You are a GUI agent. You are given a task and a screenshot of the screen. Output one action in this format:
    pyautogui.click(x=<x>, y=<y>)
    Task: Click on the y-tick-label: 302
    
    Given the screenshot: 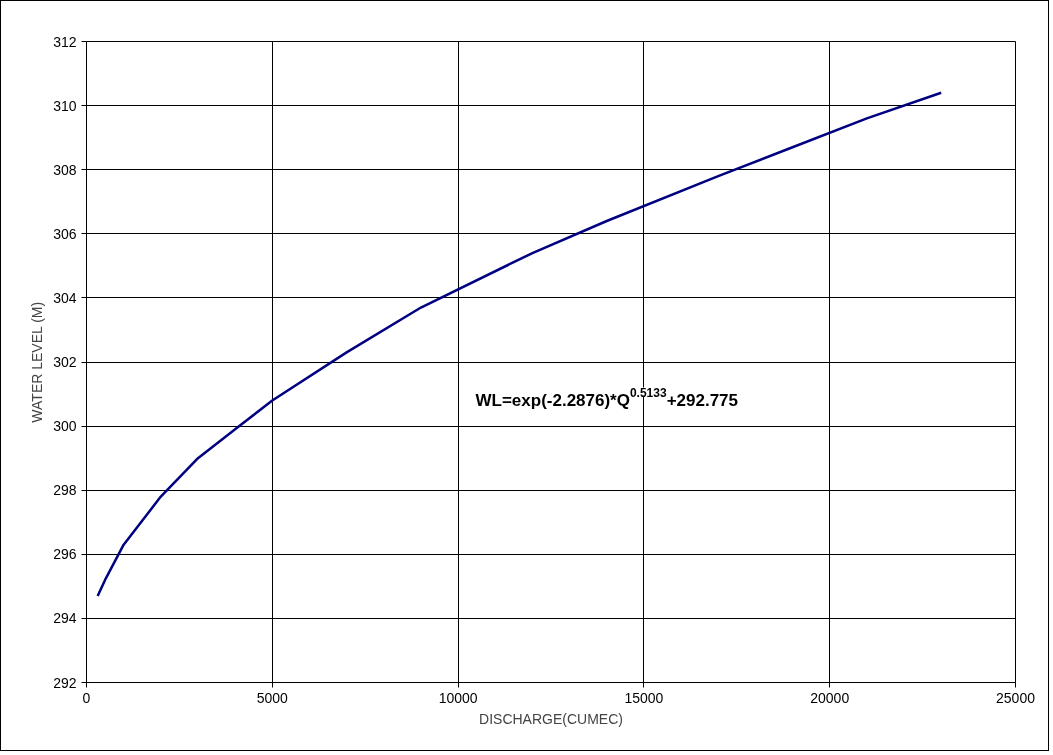 What is the action you would take?
    pyautogui.click(x=65, y=362)
    